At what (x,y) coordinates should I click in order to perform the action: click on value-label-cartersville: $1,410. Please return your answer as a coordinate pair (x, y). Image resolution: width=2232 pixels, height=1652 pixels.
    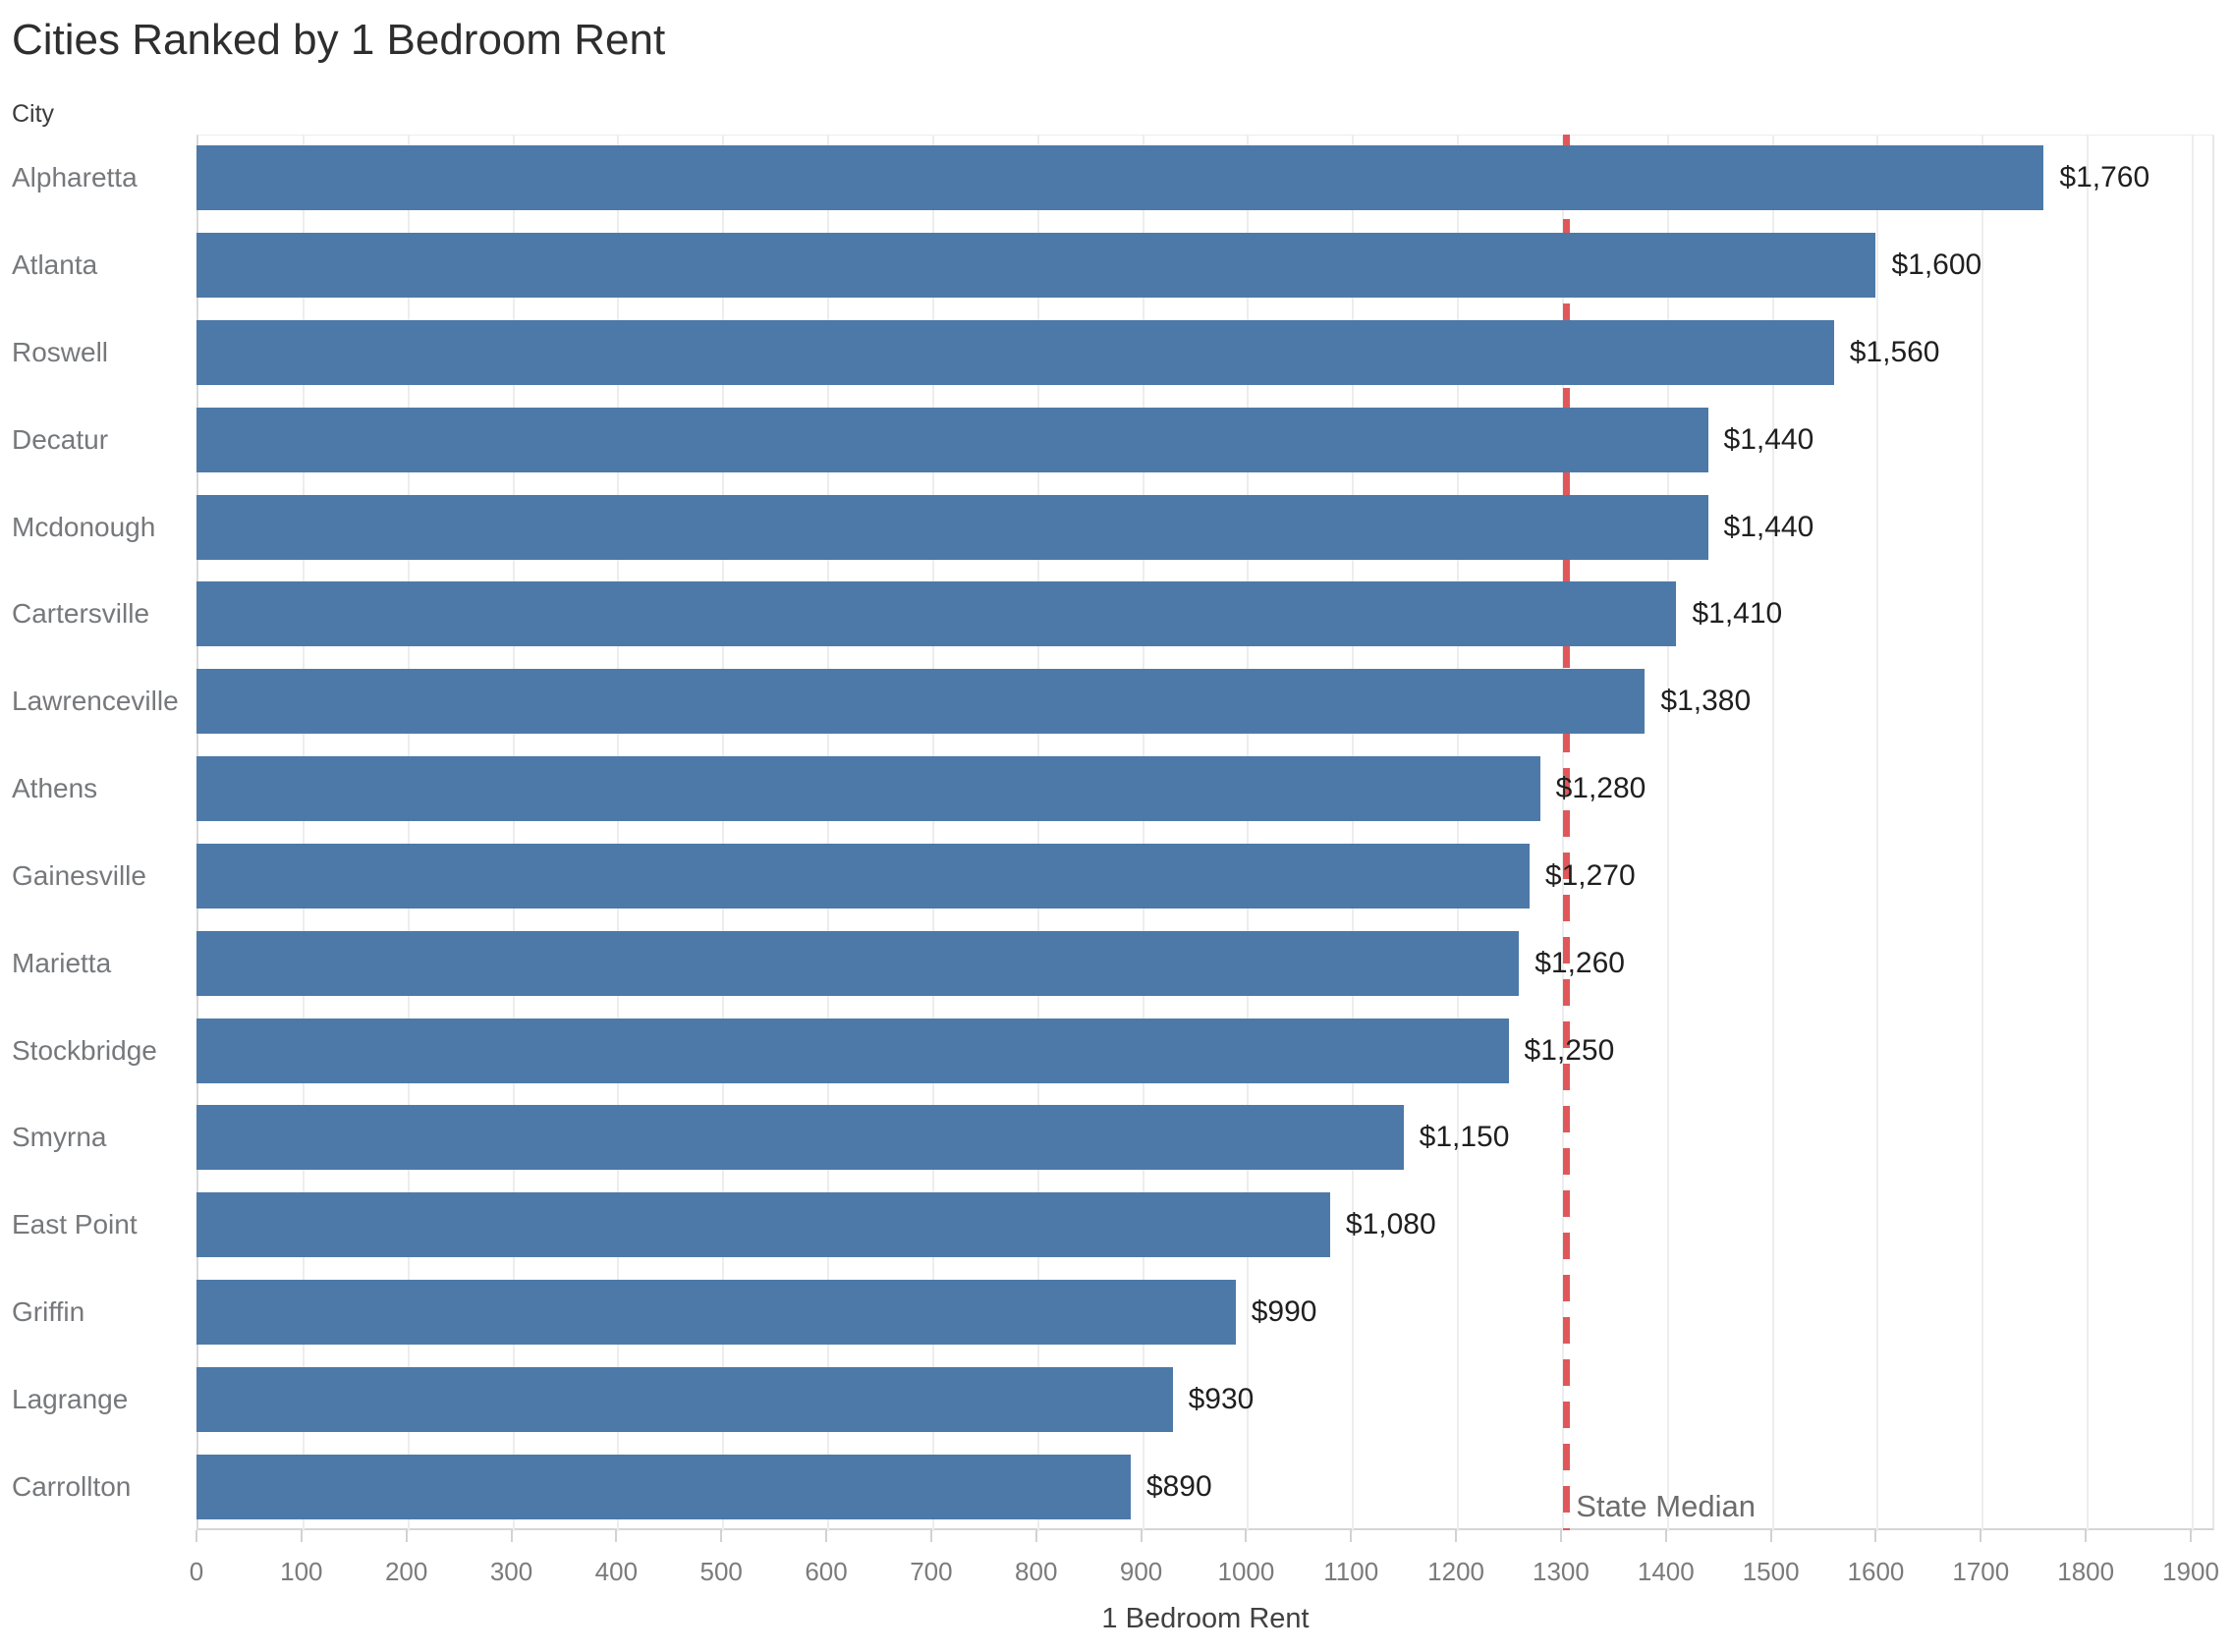
    Looking at the image, I should click on (1738, 614).